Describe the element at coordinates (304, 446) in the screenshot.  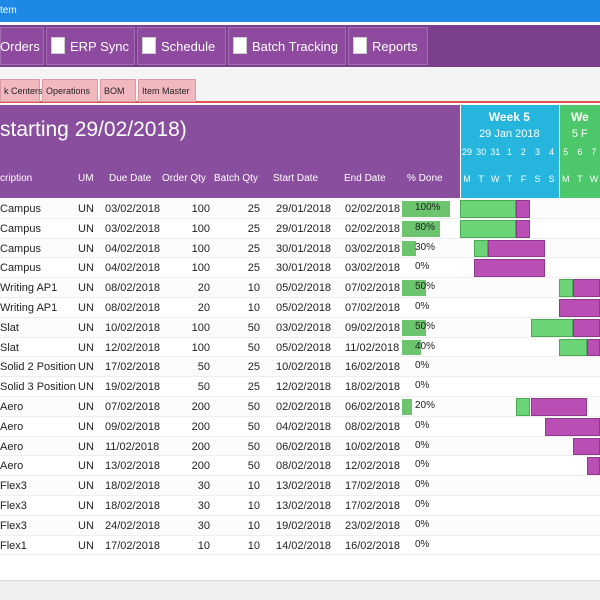
I see `cell-start: 06/02/2018` at that location.